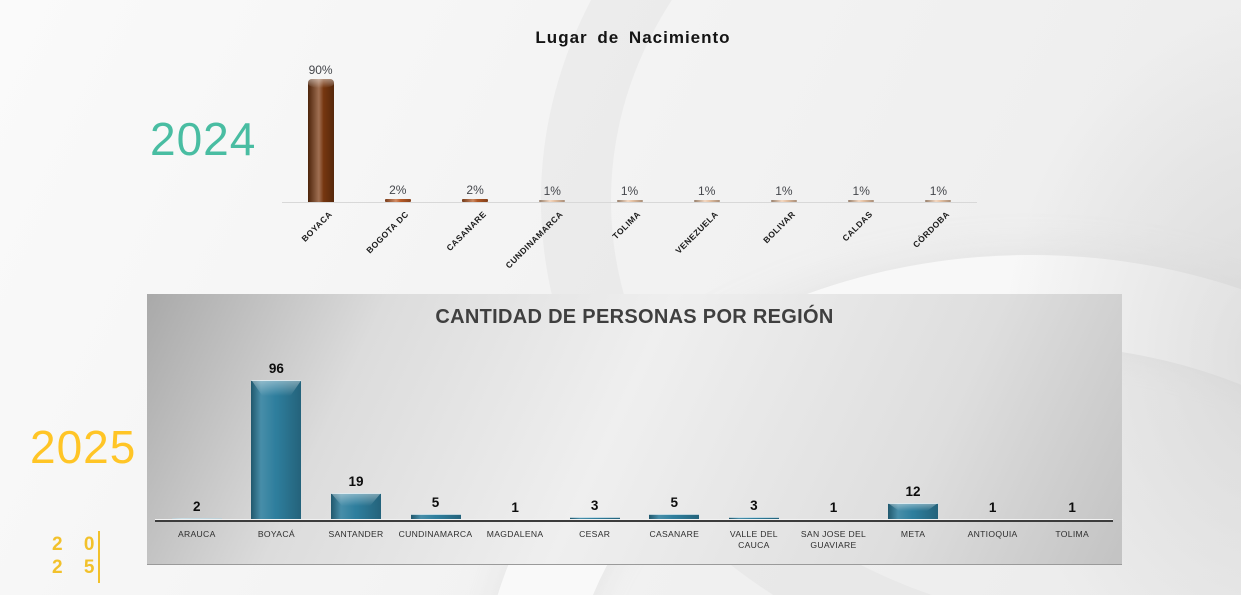 Image resolution: width=1241 pixels, height=595 pixels. Describe the element at coordinates (356, 507) in the screenshot. I see `region-bar-santander` at that location.